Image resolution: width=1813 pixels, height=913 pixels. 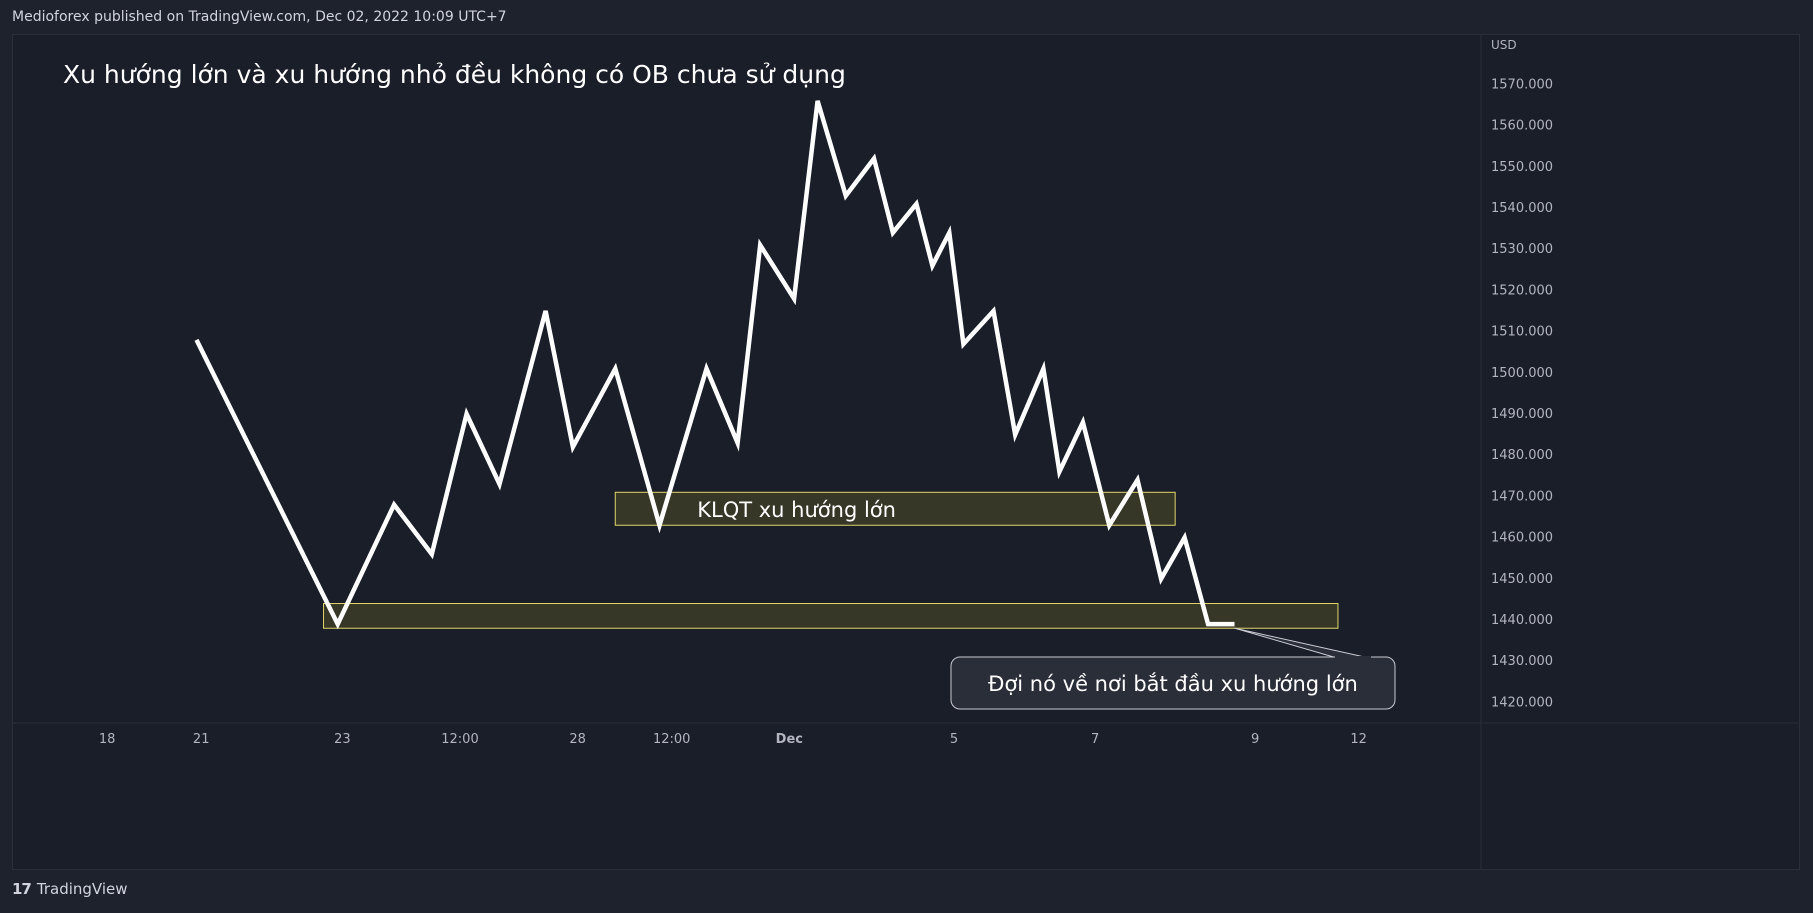 I want to click on callout: Đợi nó về nơi bắt đầu xu hướng lớn, so click(x=1173, y=668).